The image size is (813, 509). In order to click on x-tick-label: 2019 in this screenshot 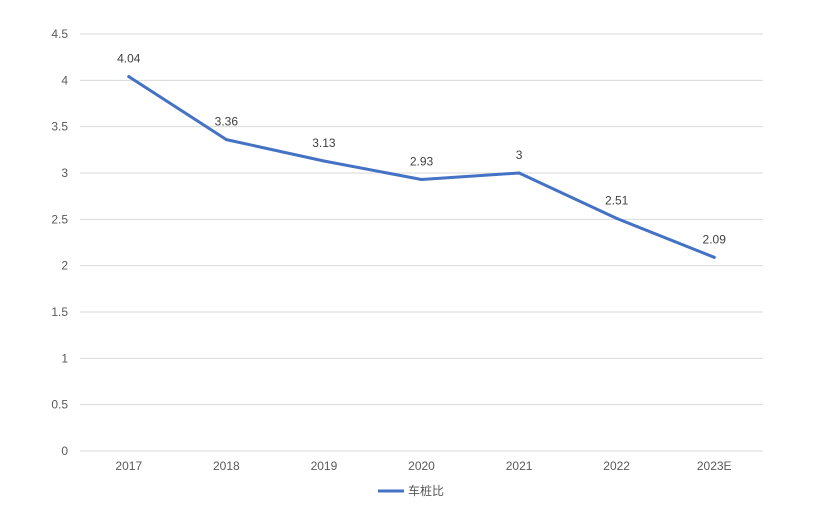, I will do `click(324, 466)`.